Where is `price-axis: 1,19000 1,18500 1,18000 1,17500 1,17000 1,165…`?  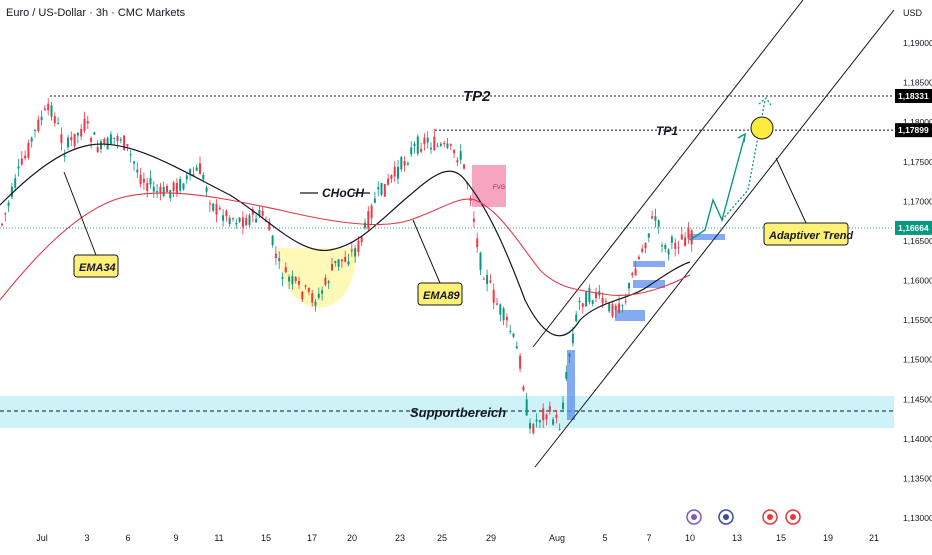
price-axis: 1,19000 1,18500 1,18000 1,17500 1,17000 1,165… is located at coordinates (917, 280).